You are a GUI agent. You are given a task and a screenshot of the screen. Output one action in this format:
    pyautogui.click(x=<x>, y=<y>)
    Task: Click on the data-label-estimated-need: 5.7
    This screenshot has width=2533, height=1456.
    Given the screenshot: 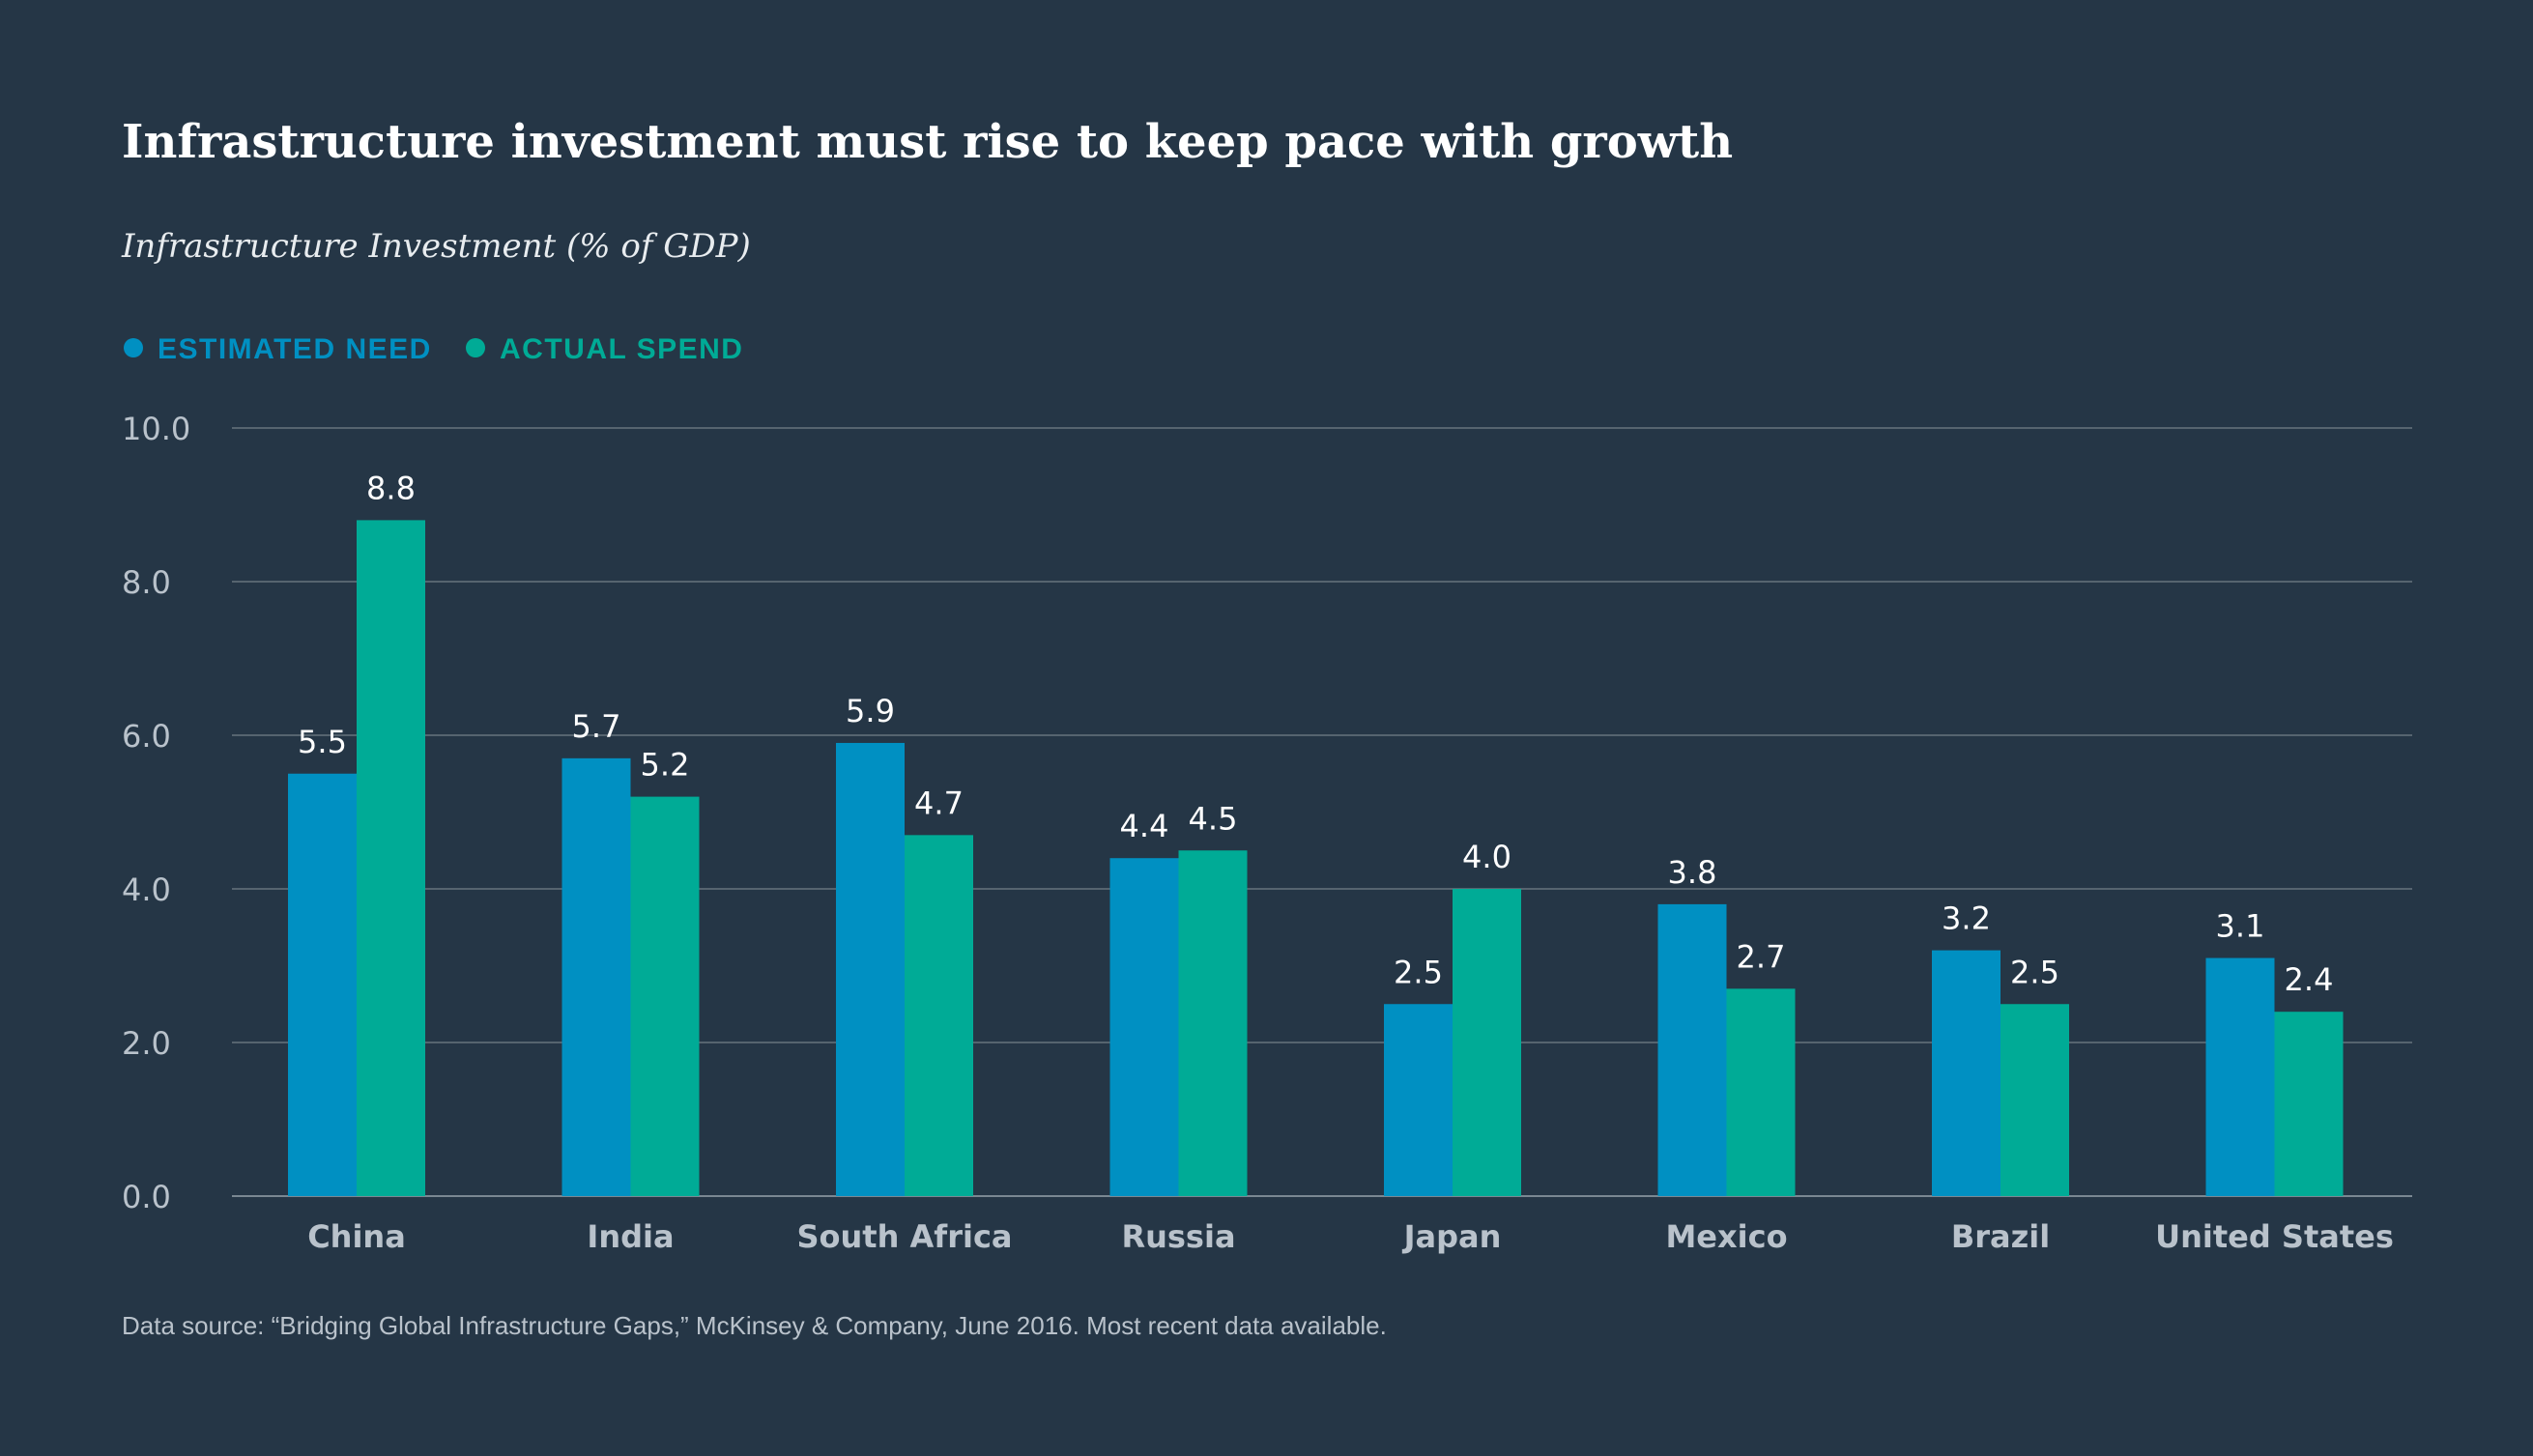 What is the action you would take?
    pyautogui.click(x=597, y=727)
    